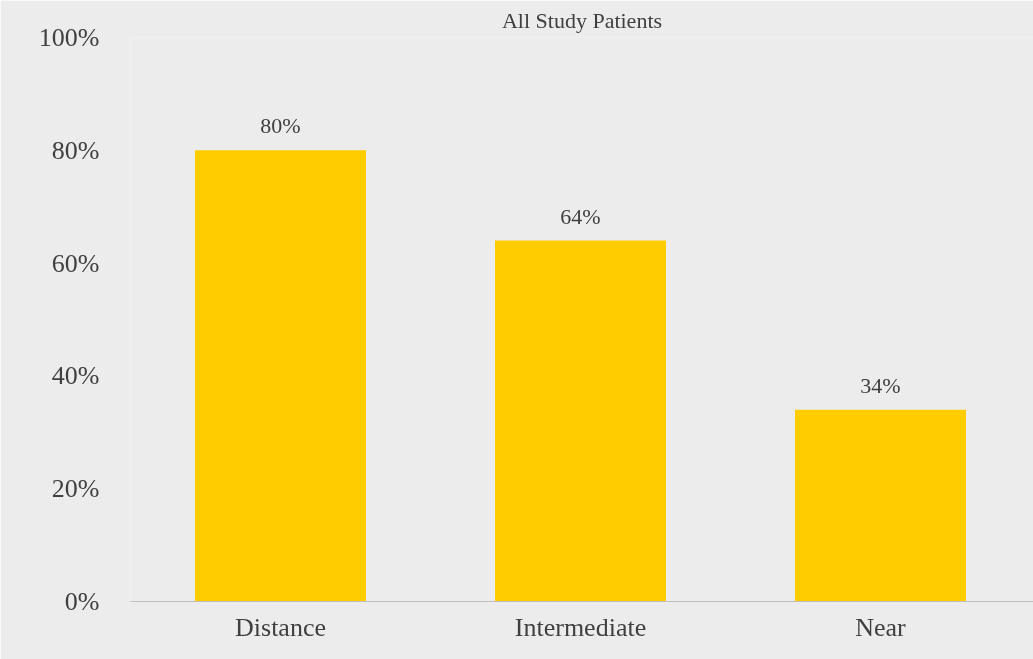 This screenshot has height=659, width=1033. Describe the element at coordinates (582, 20) in the screenshot. I see `chart-title: All Study Patients` at that location.